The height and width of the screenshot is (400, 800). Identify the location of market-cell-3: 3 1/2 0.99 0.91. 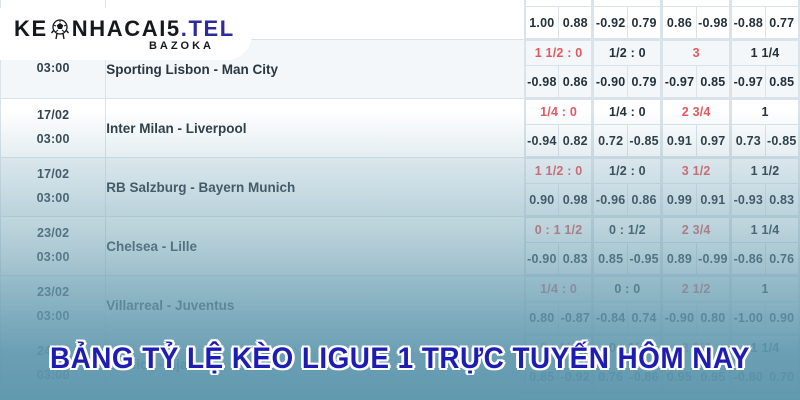
(696, 187).